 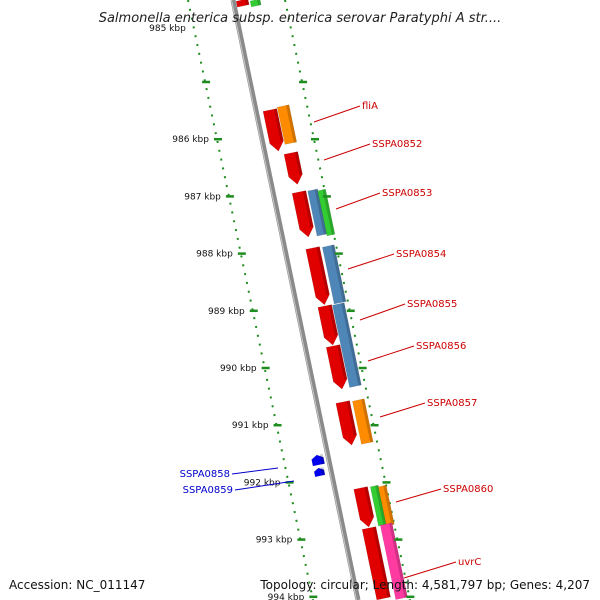 What do you see at coordinates (334, 274) in the screenshot?
I see `gene-SSPA0854` at bounding box center [334, 274].